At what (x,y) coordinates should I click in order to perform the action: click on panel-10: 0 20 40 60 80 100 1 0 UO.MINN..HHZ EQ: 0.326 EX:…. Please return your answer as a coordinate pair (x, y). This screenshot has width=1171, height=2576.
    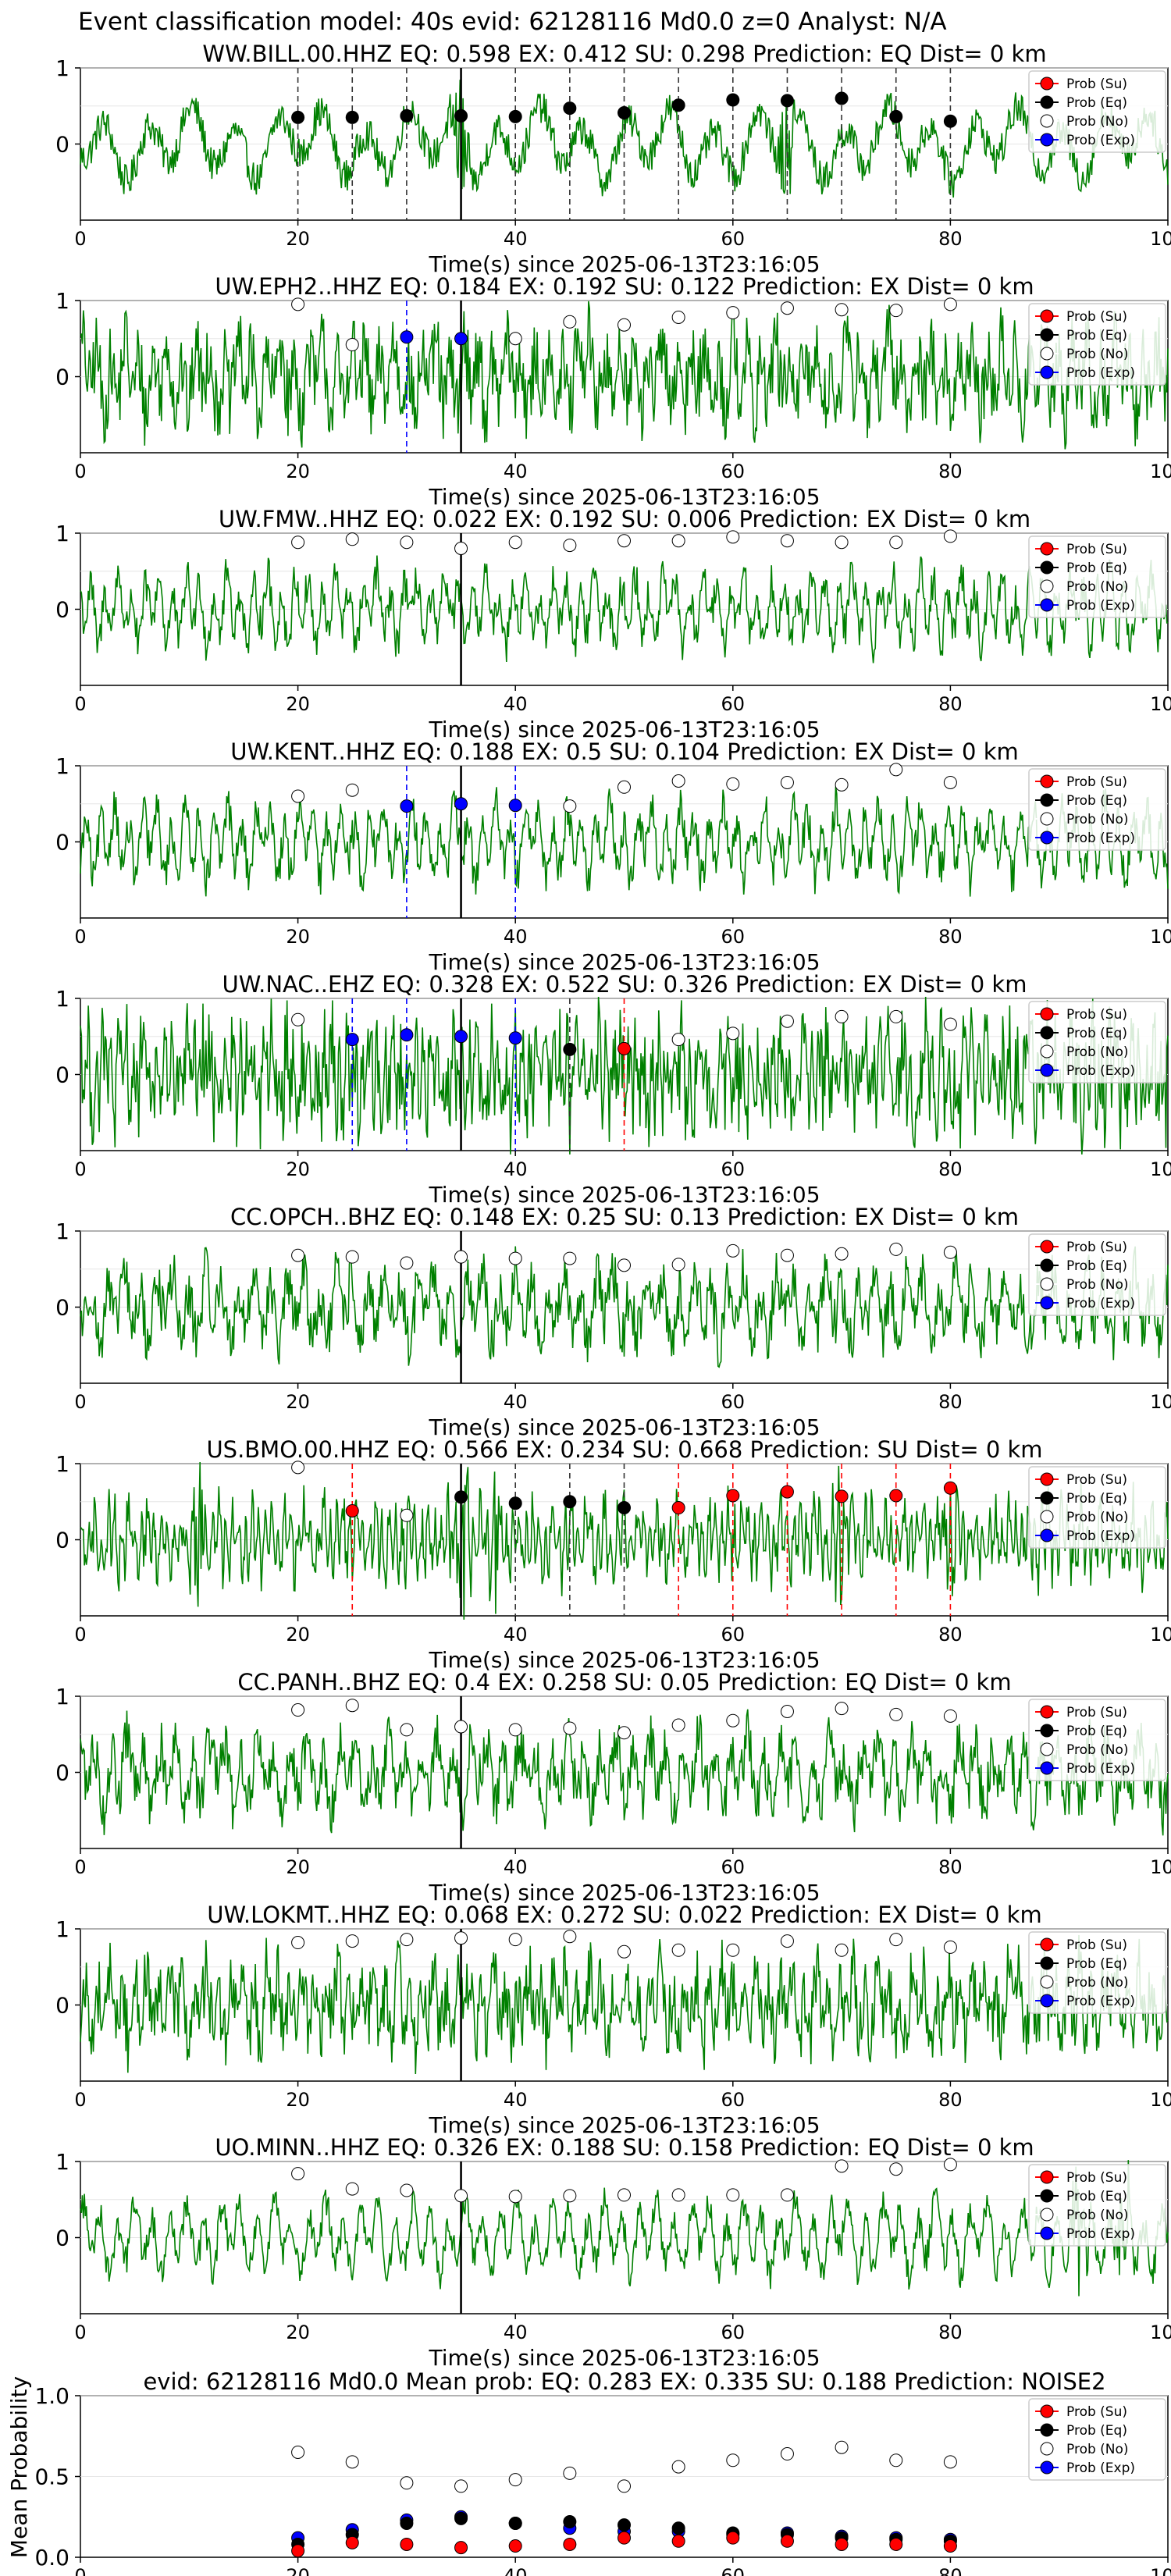
    Looking at the image, I should click on (613, 2252).